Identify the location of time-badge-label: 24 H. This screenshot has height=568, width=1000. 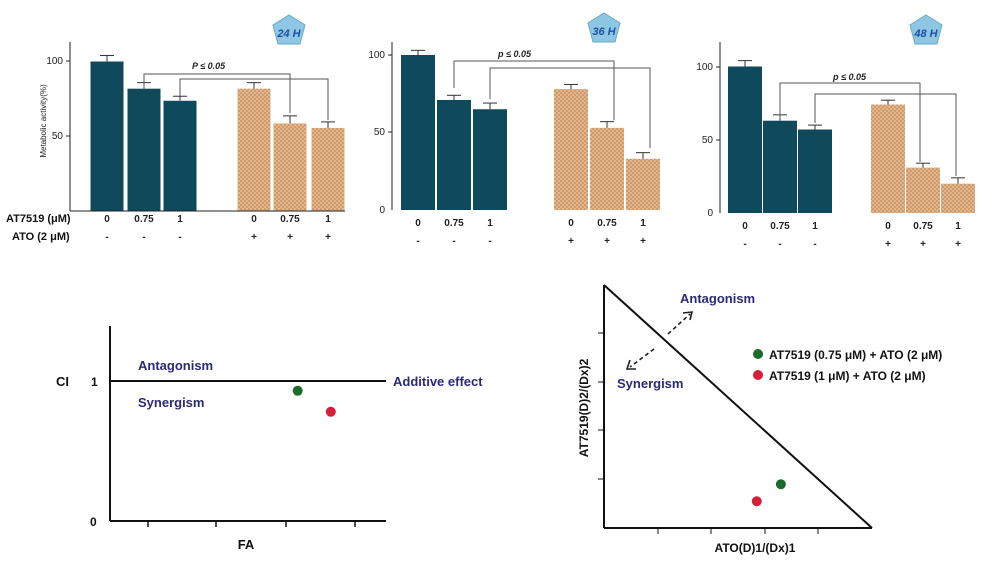
(288, 34).